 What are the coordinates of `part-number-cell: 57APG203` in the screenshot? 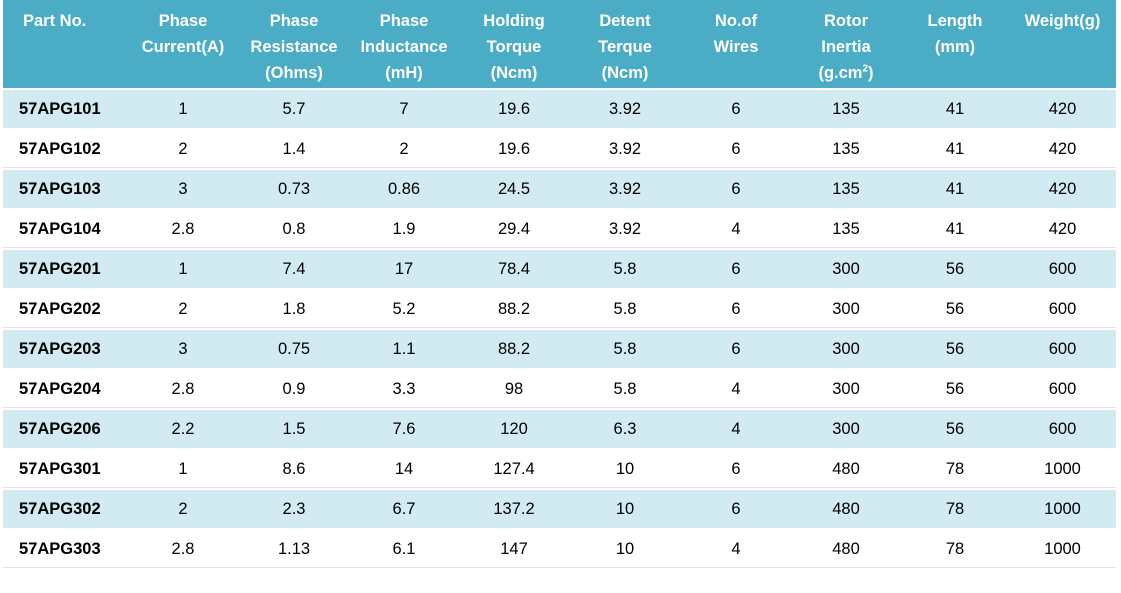 It's located at (65, 349).